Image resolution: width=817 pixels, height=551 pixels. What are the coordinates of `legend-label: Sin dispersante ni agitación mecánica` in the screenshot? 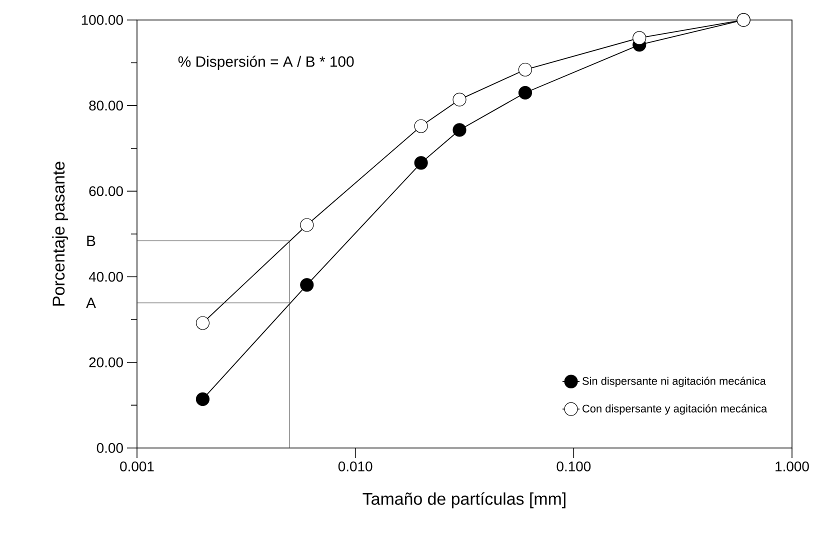 It's located at (674, 382).